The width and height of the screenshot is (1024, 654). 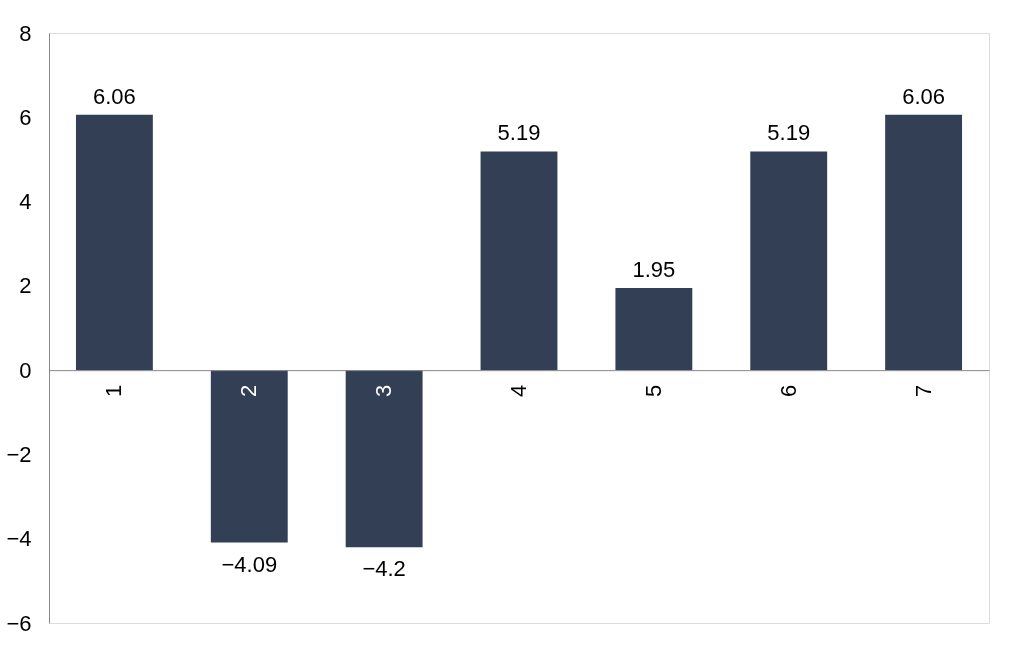 What do you see at coordinates (788, 390) in the screenshot?
I see `x-tick-label: 6` at bounding box center [788, 390].